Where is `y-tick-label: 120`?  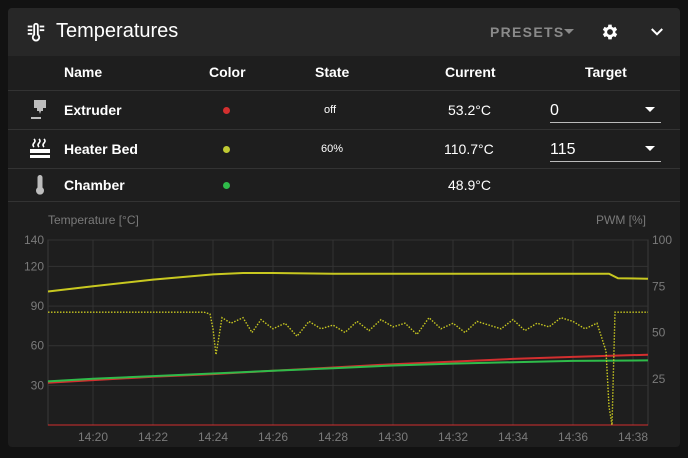
y-tick-label: 120 is located at coordinates (34, 266).